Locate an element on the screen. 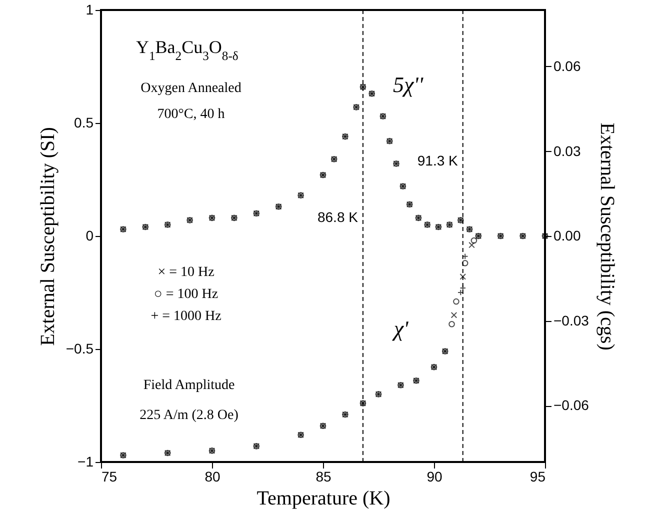 The width and height of the screenshot is (645, 519). x-axis-title: Temperature (K) is located at coordinates (323, 499).